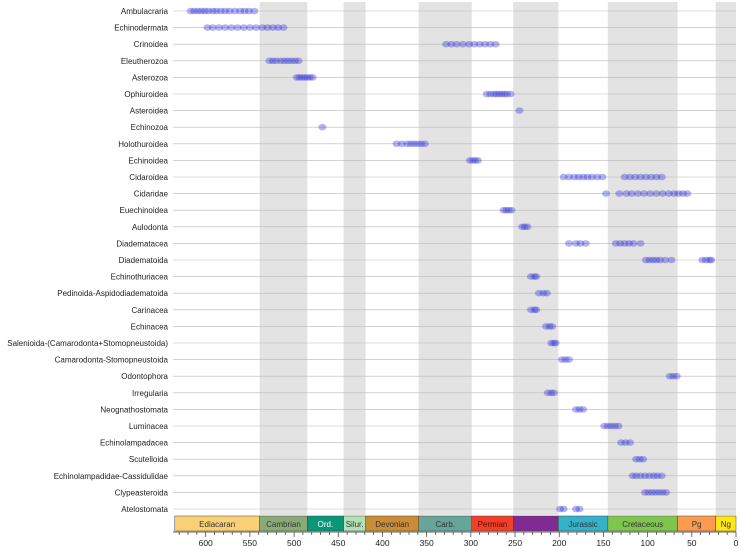 Image resolution: width=740 pixels, height=546 pixels. What do you see at coordinates (111, 476) in the screenshot?
I see `clade-label: Echinolampadidae-Cassidulidae` at bounding box center [111, 476].